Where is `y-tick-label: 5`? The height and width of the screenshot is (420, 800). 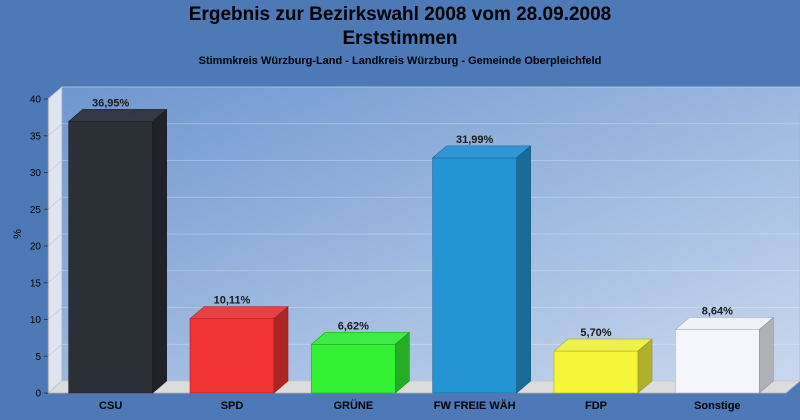
y-tick-label: 5 is located at coordinates (38, 357).